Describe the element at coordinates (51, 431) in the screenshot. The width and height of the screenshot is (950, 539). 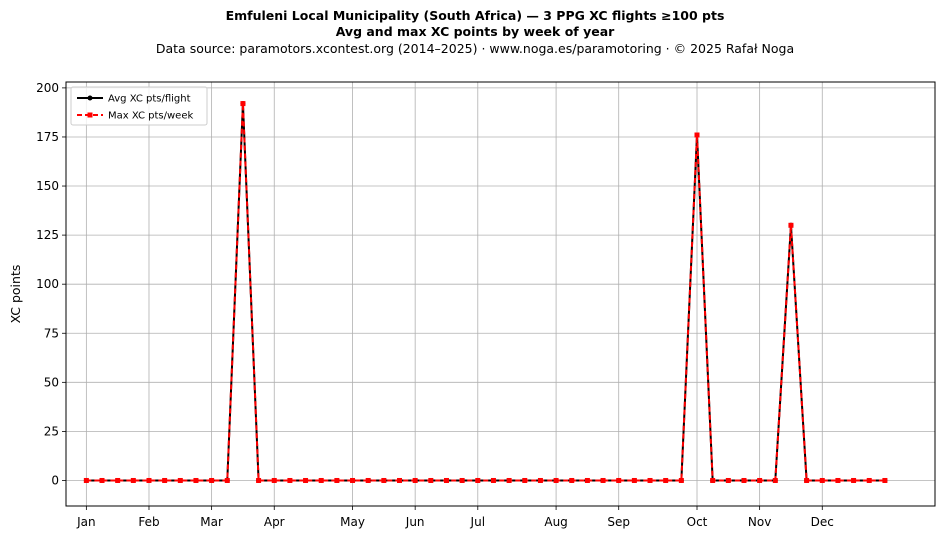
I see `y-tick-label: 25` at that location.